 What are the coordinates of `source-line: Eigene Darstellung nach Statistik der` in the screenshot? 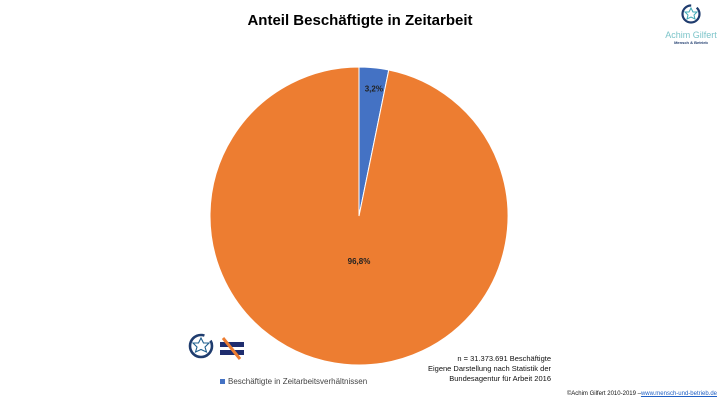 It's located at (489, 368).